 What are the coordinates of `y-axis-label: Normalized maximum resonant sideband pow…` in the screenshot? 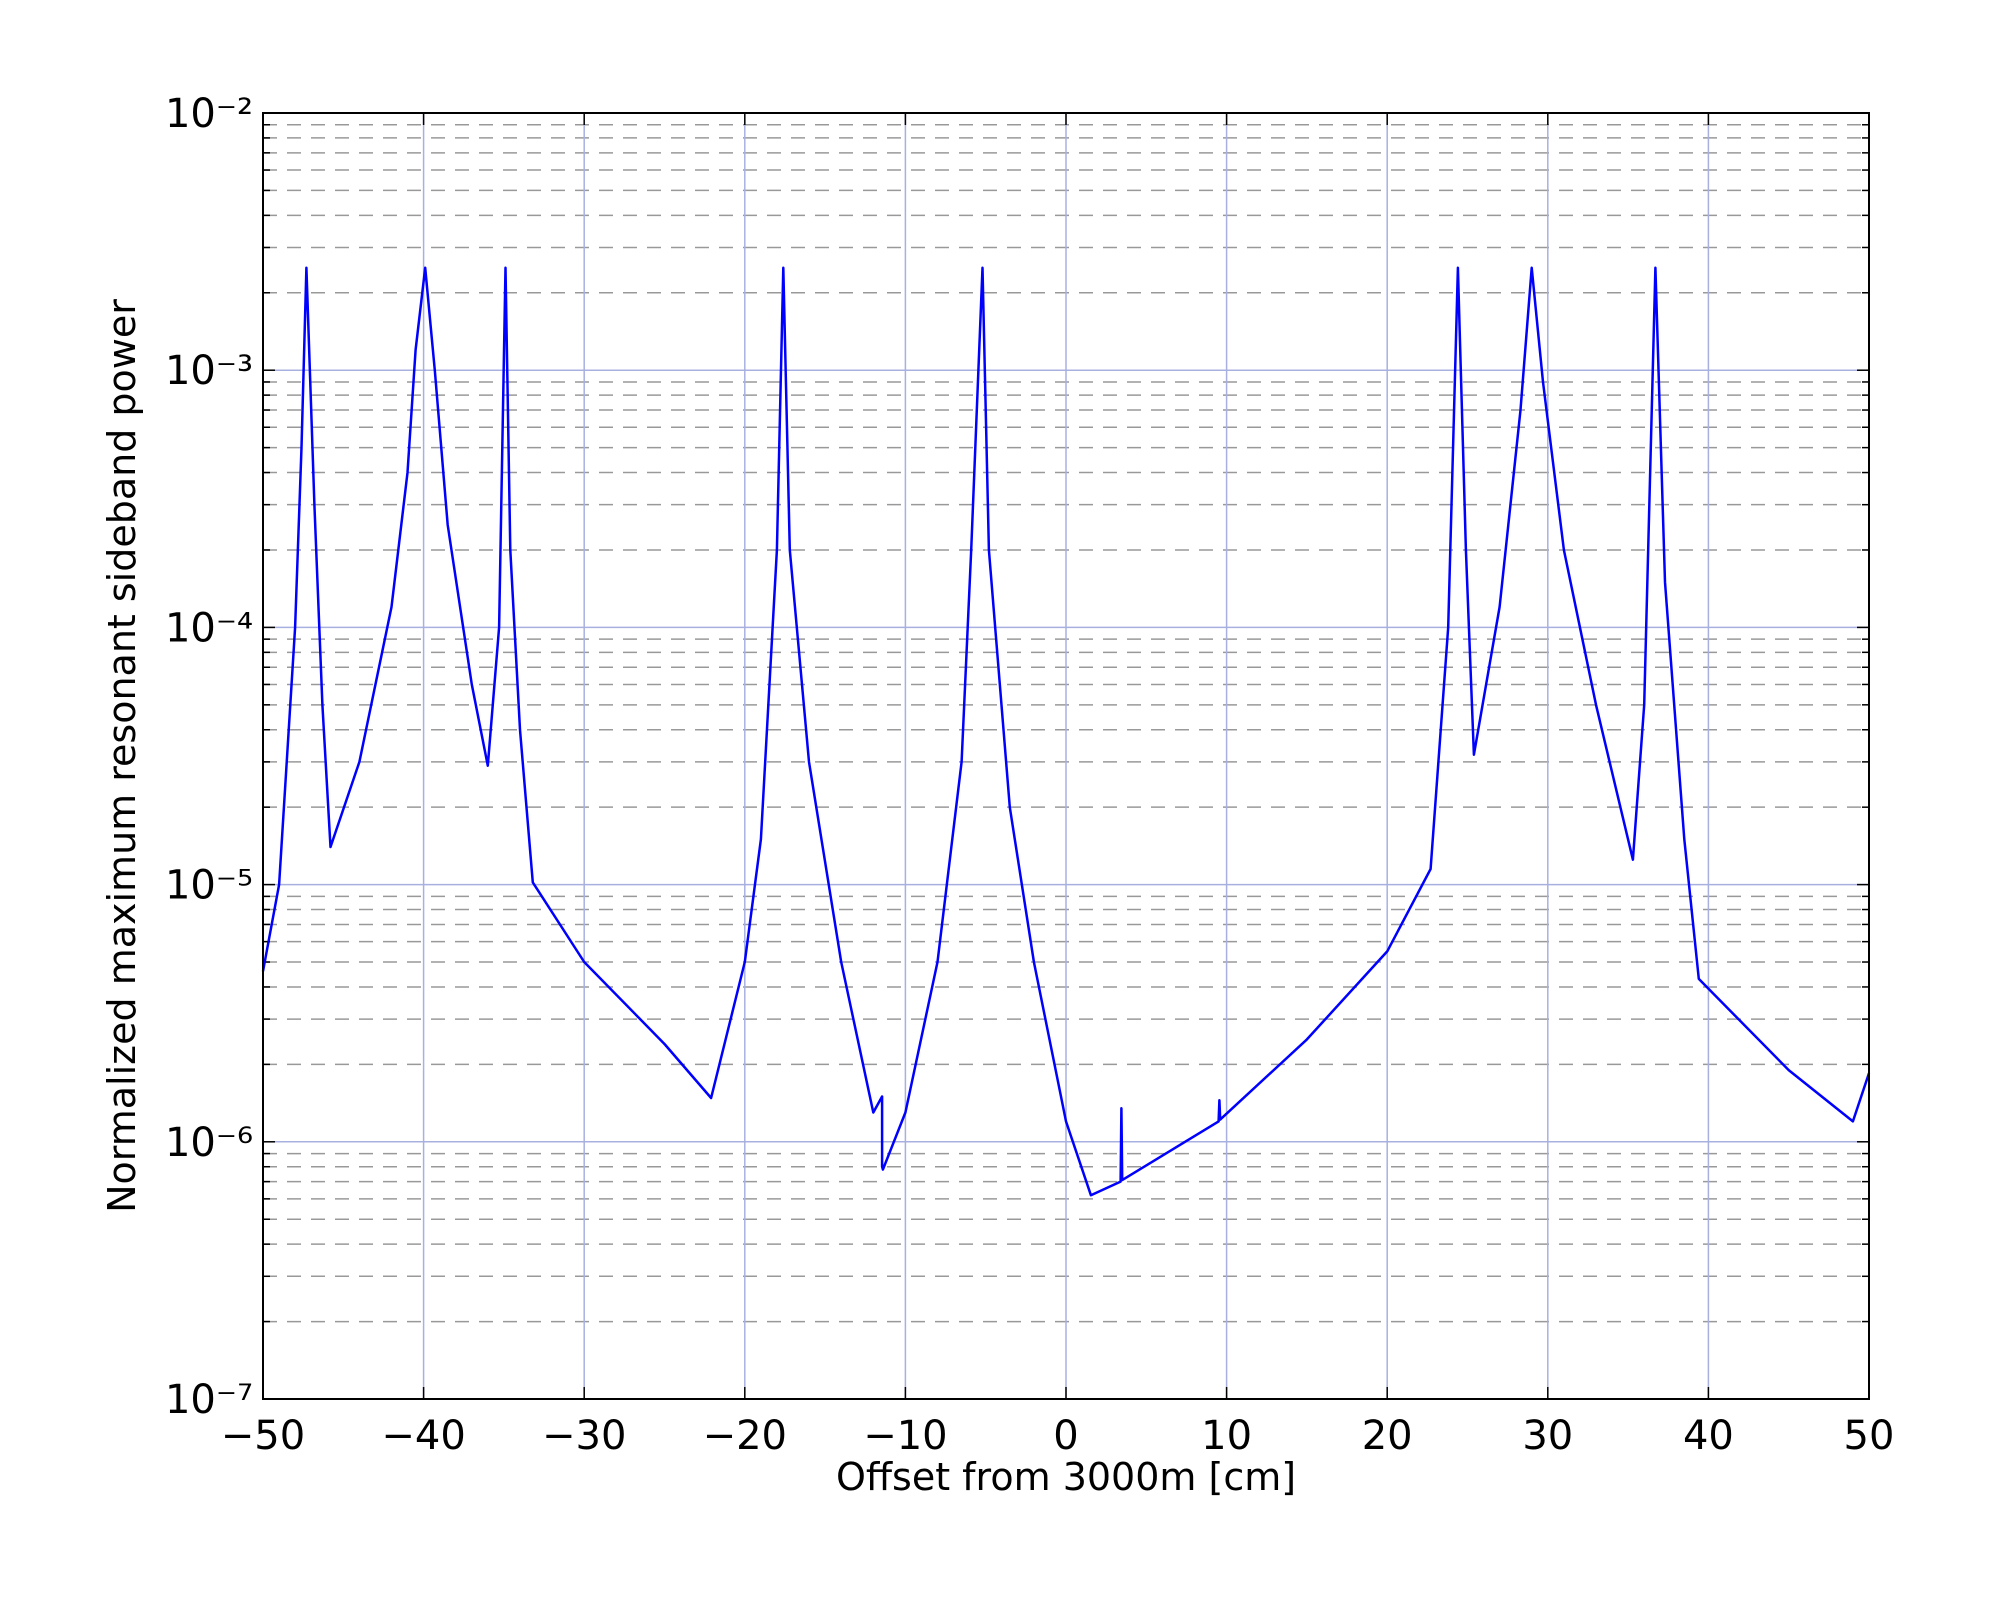 It's located at (122, 756).